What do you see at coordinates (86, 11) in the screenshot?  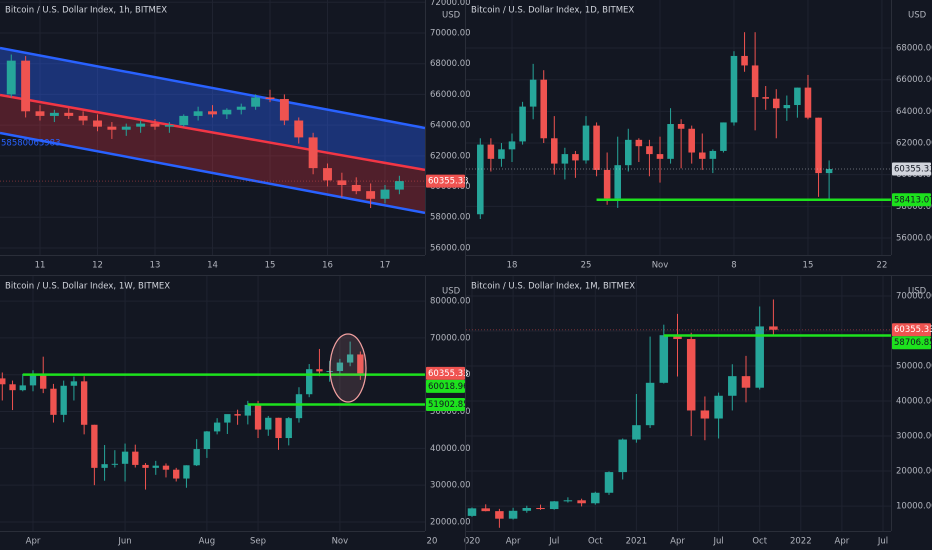 I see `chart-title: Bitcoin / U.S. Dollar Index, 1h, BITMEX` at bounding box center [86, 11].